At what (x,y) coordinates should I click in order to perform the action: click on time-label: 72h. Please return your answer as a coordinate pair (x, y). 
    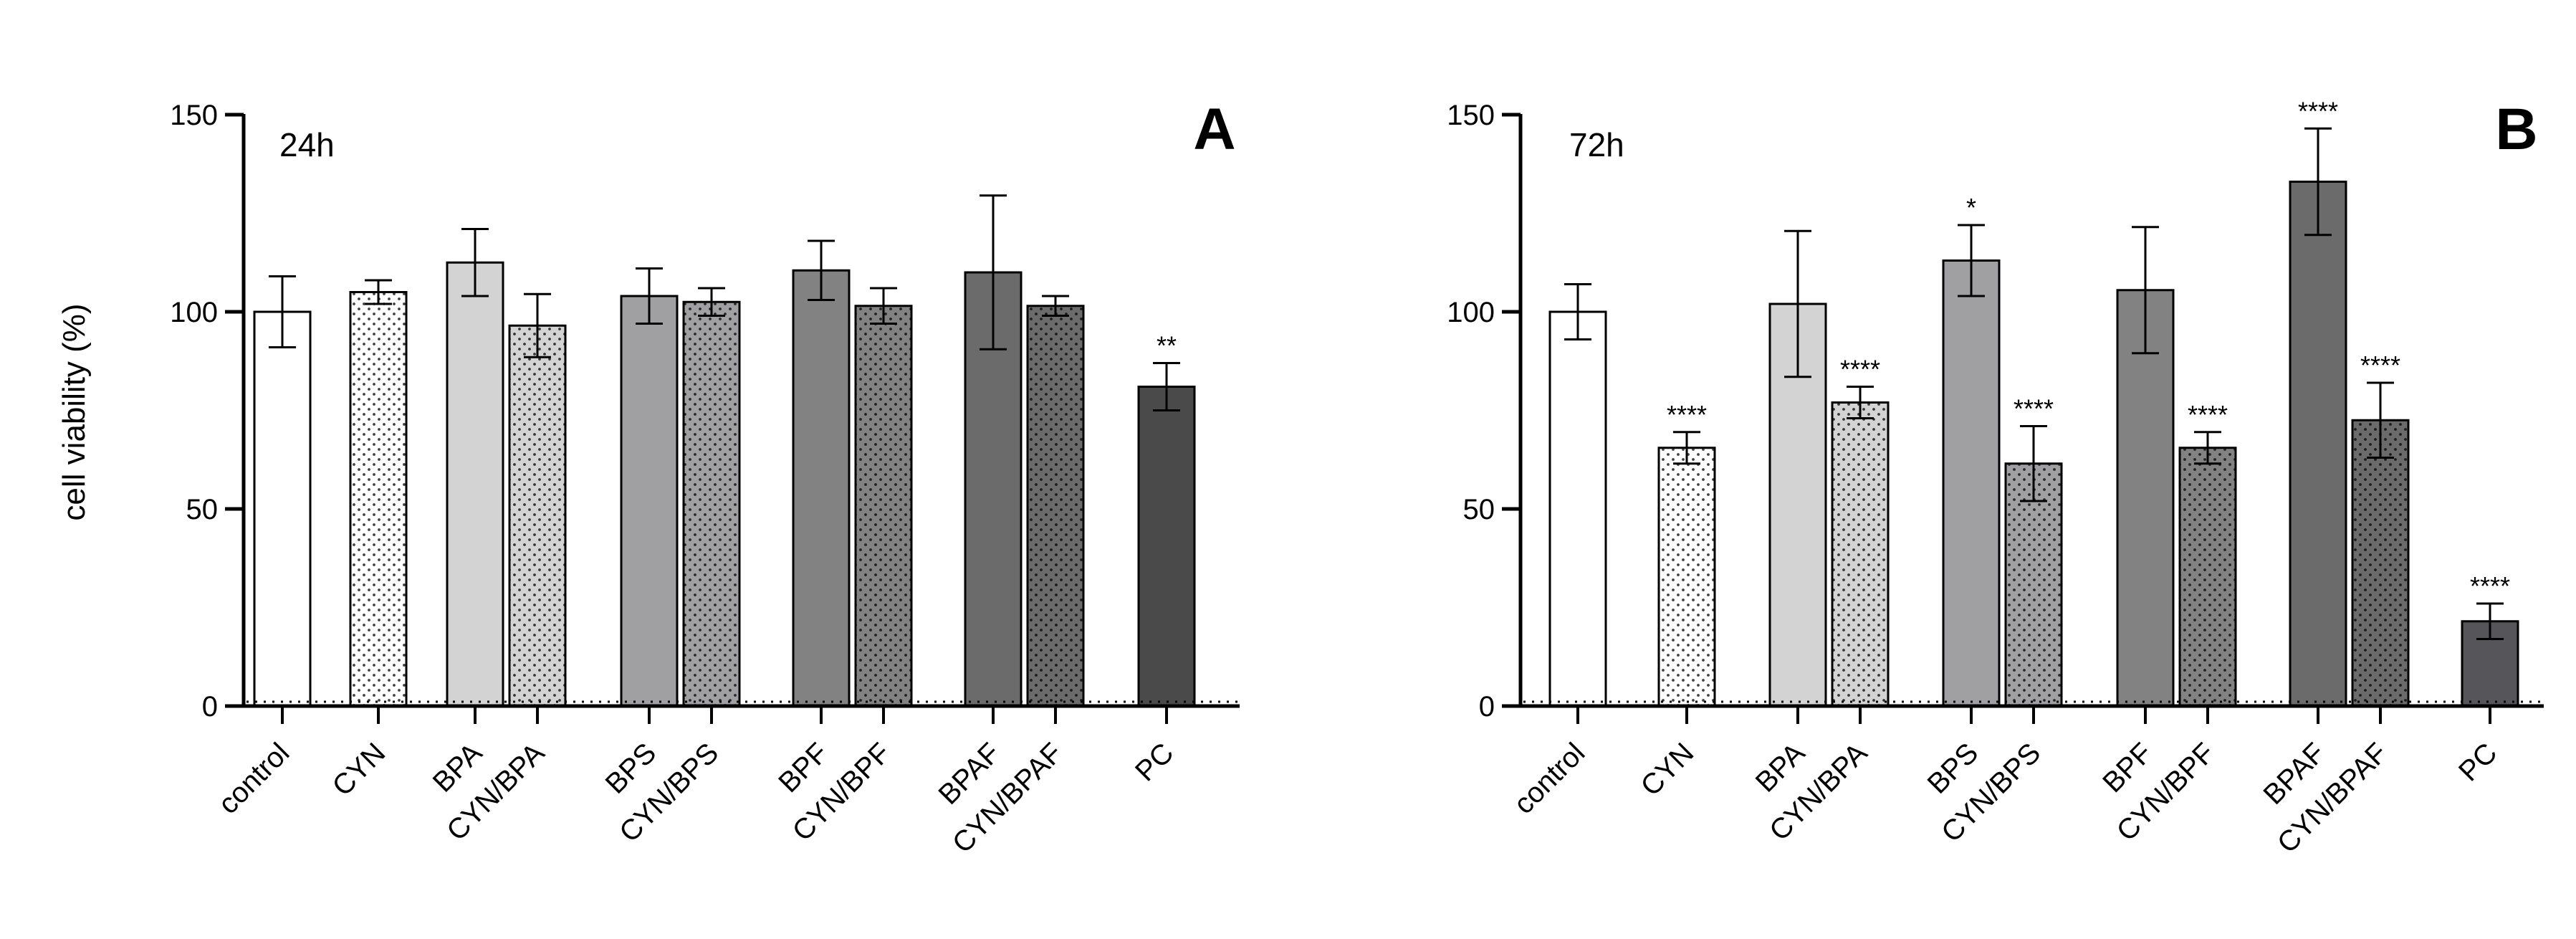
    Looking at the image, I should click on (1596, 145).